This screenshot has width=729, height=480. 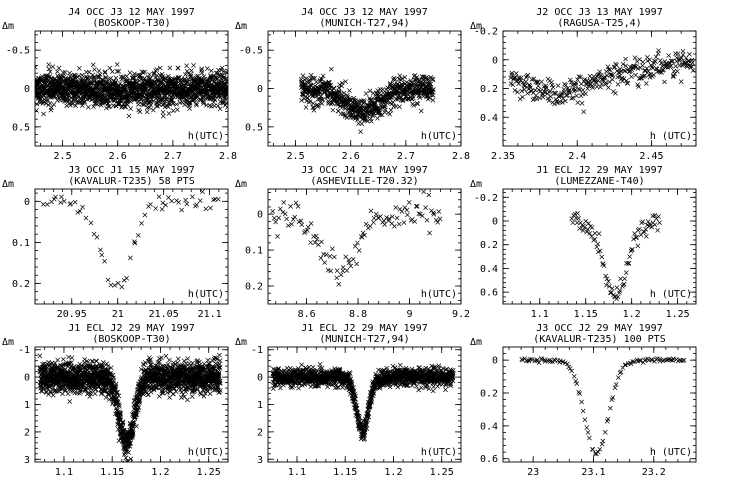 What do you see at coordinates (503, 156) in the screenshot?
I see `x-tick-label: 2.35` at bounding box center [503, 156].